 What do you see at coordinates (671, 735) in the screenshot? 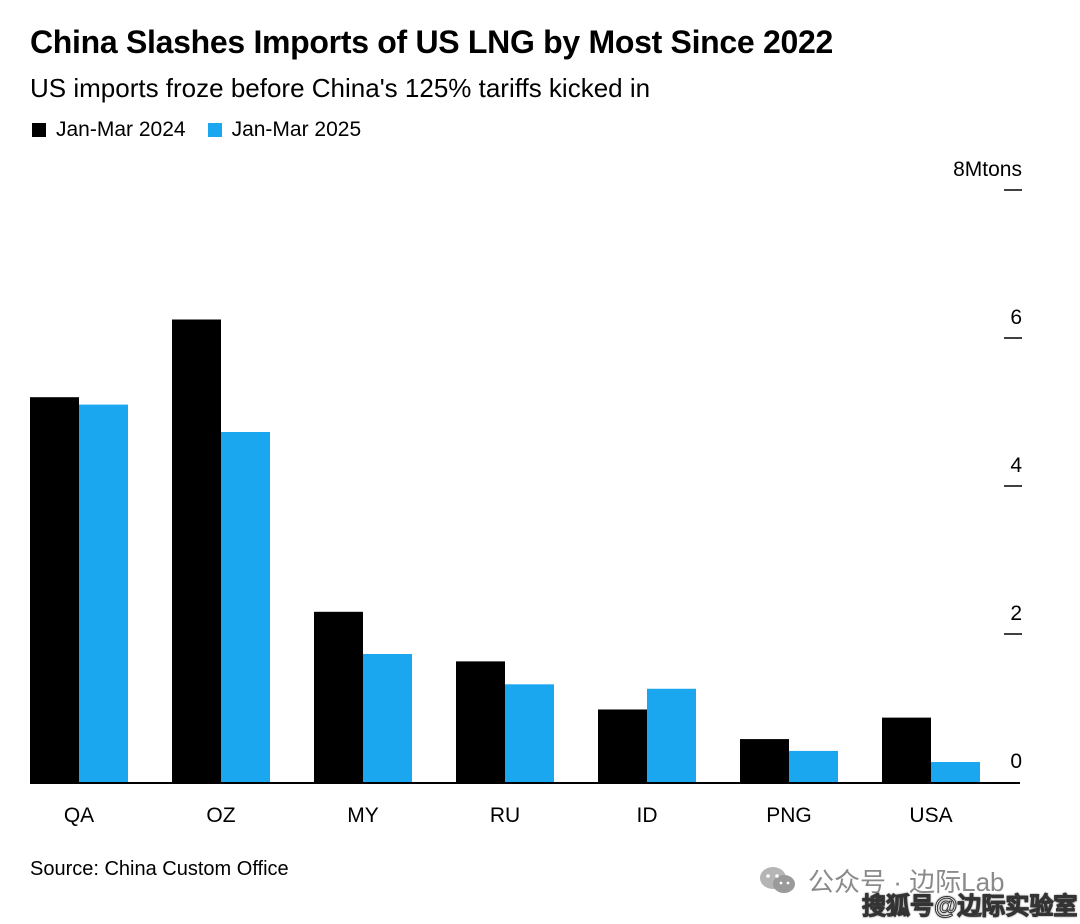
I see `bar-id-2025` at bounding box center [671, 735].